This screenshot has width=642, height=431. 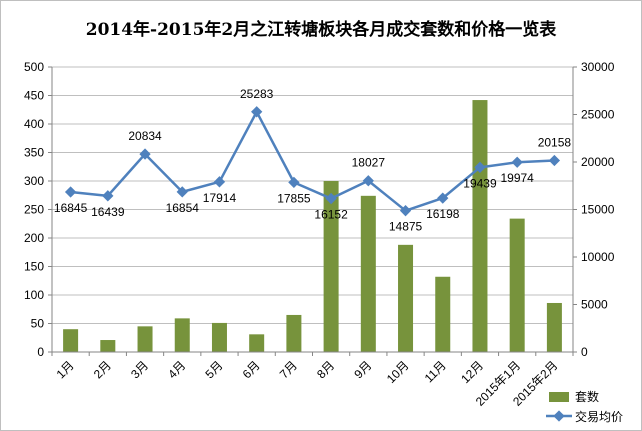 What do you see at coordinates (34, 153) in the screenshot?
I see `left-axis-tick-label: 350` at bounding box center [34, 153].